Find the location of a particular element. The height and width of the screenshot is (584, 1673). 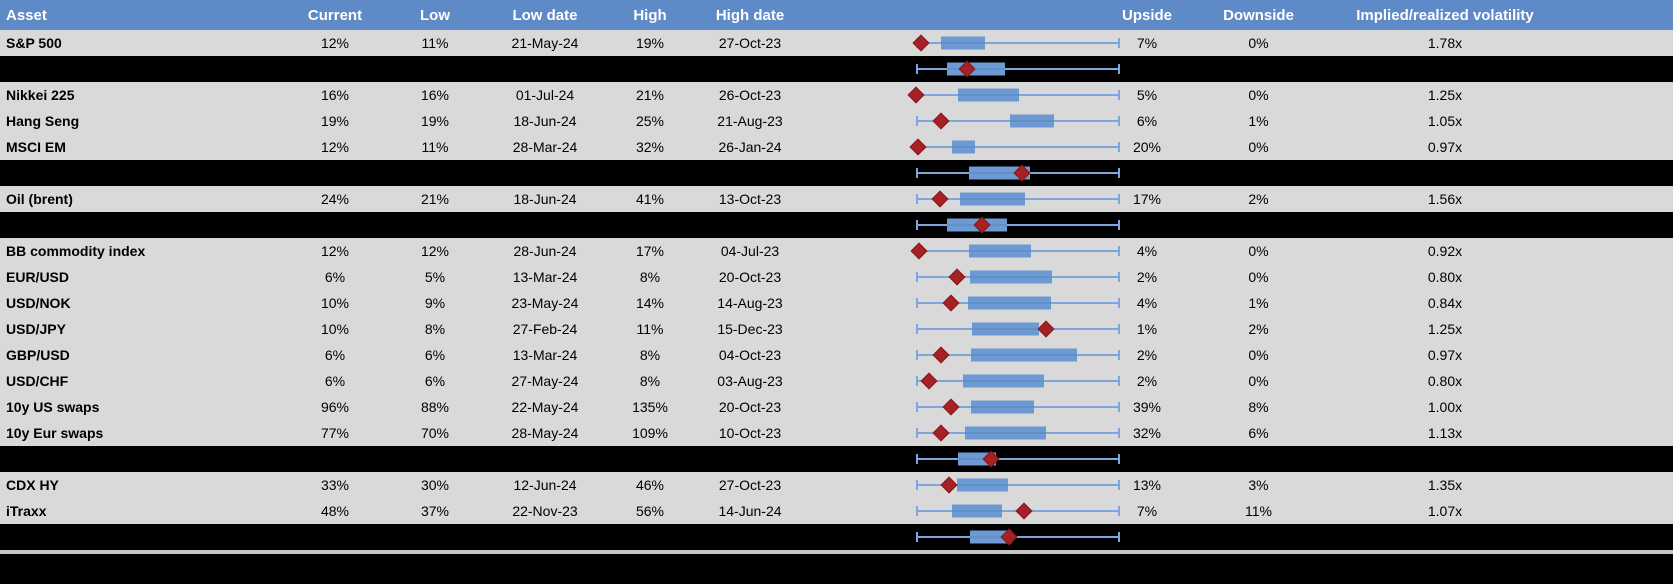

high-date-cell: 27-Oct-23 is located at coordinates (750, 43).